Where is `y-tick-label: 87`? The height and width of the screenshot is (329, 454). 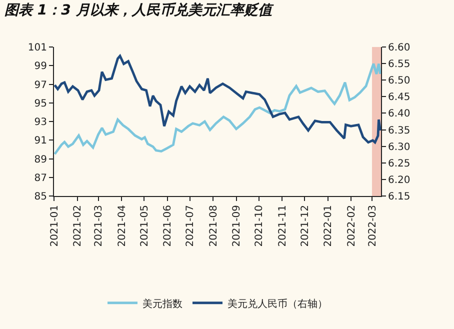
y-tick-label: 87 is located at coordinates (40, 178).